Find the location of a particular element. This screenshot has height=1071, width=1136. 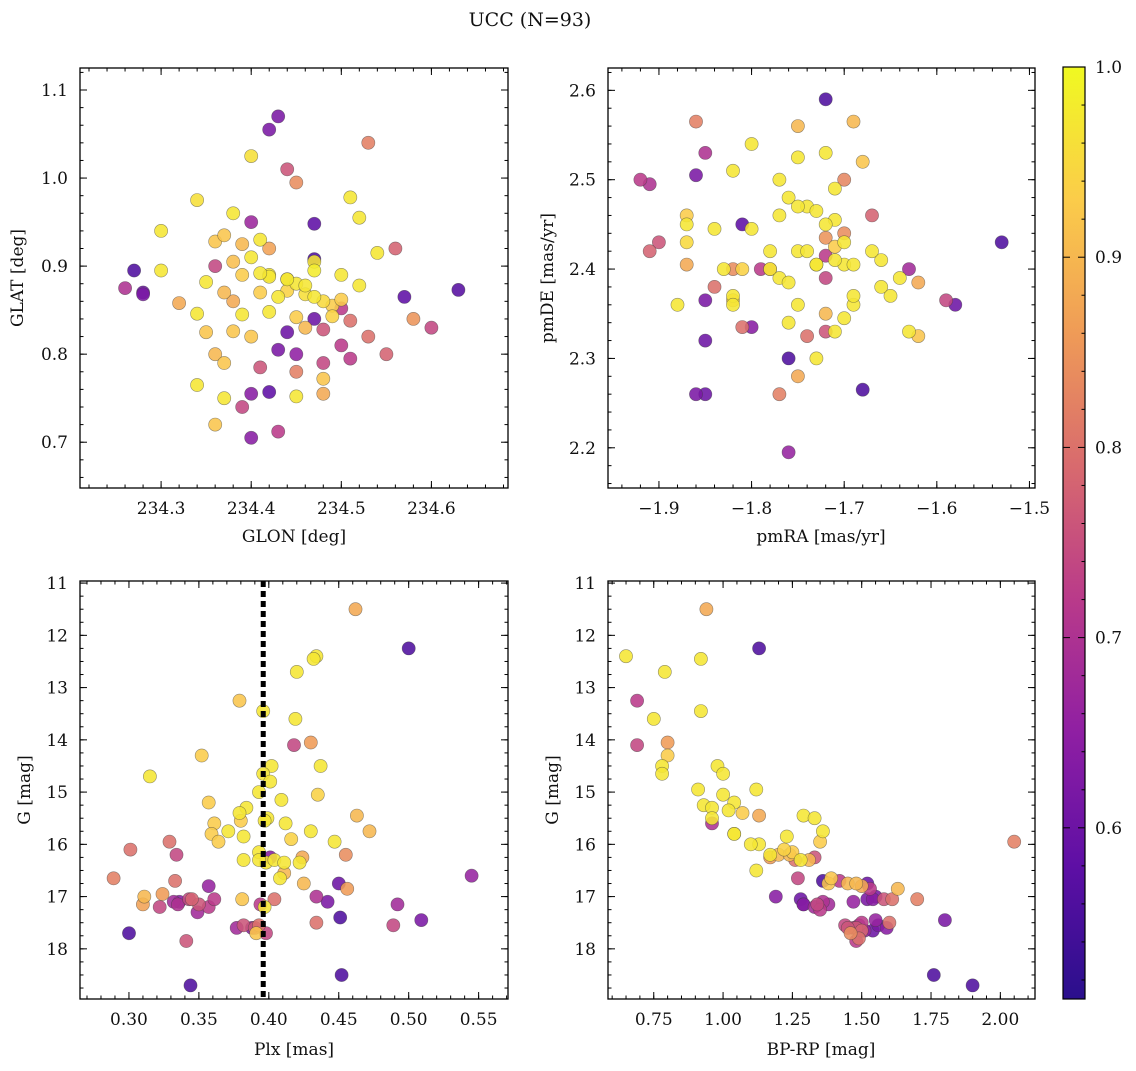

y-tick-label: 1.1 is located at coordinates (54, 91).